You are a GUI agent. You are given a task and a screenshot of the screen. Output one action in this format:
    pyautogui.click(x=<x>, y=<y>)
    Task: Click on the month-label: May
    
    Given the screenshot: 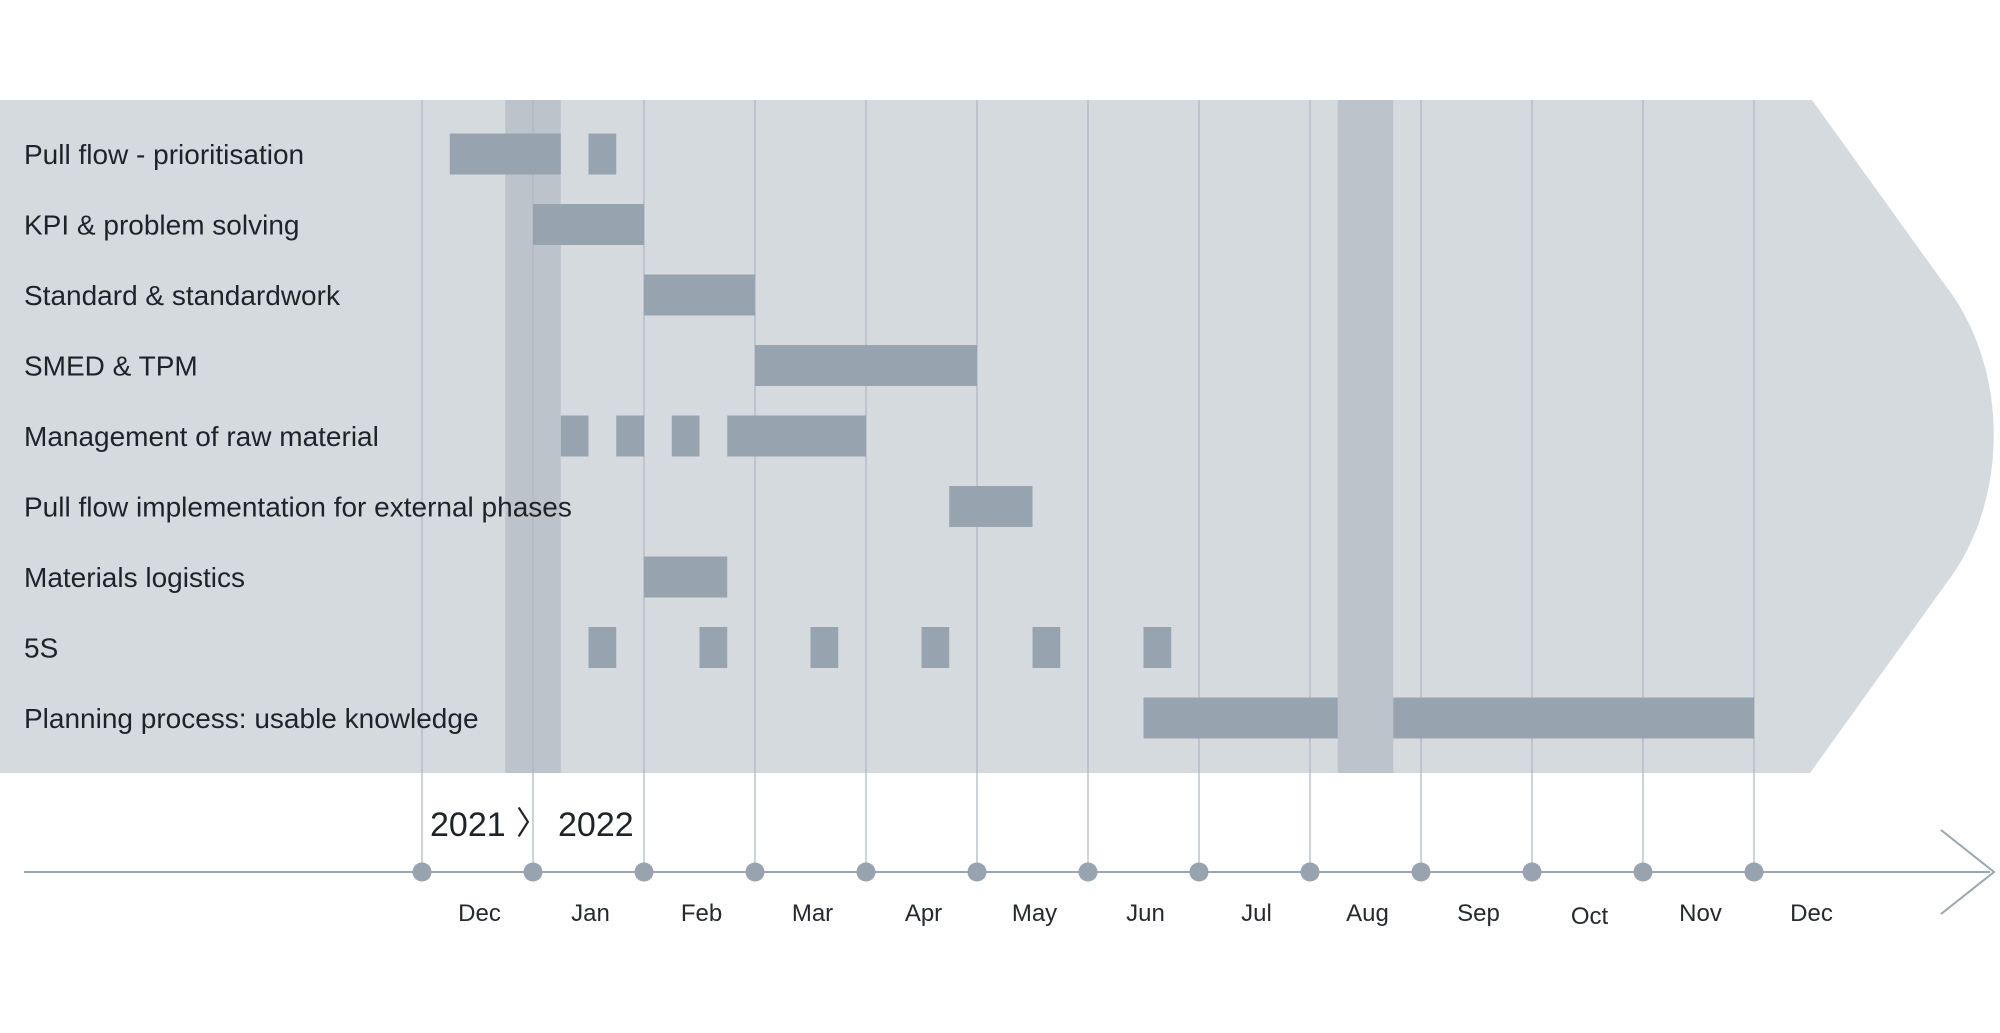 What is the action you would take?
    pyautogui.click(x=1034, y=913)
    